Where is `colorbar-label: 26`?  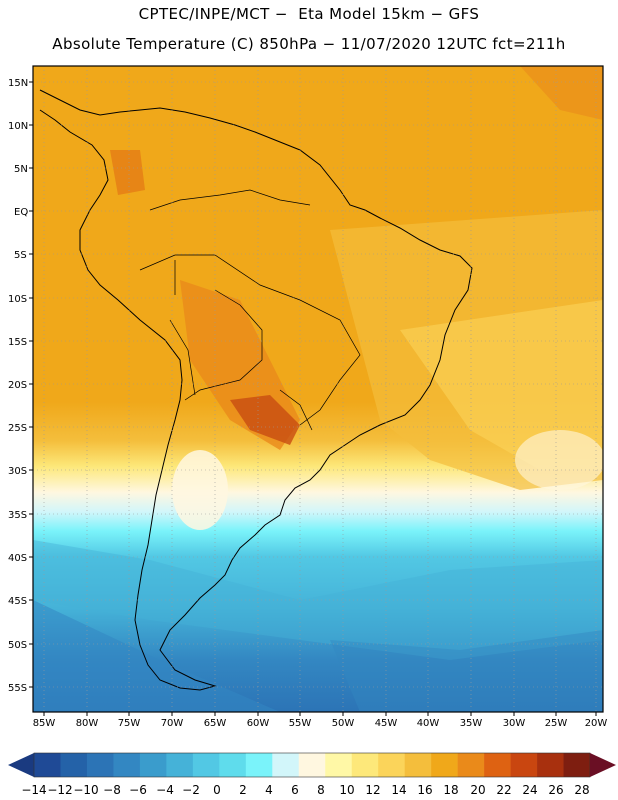
colorbar-label: 26 is located at coordinates (555, 790).